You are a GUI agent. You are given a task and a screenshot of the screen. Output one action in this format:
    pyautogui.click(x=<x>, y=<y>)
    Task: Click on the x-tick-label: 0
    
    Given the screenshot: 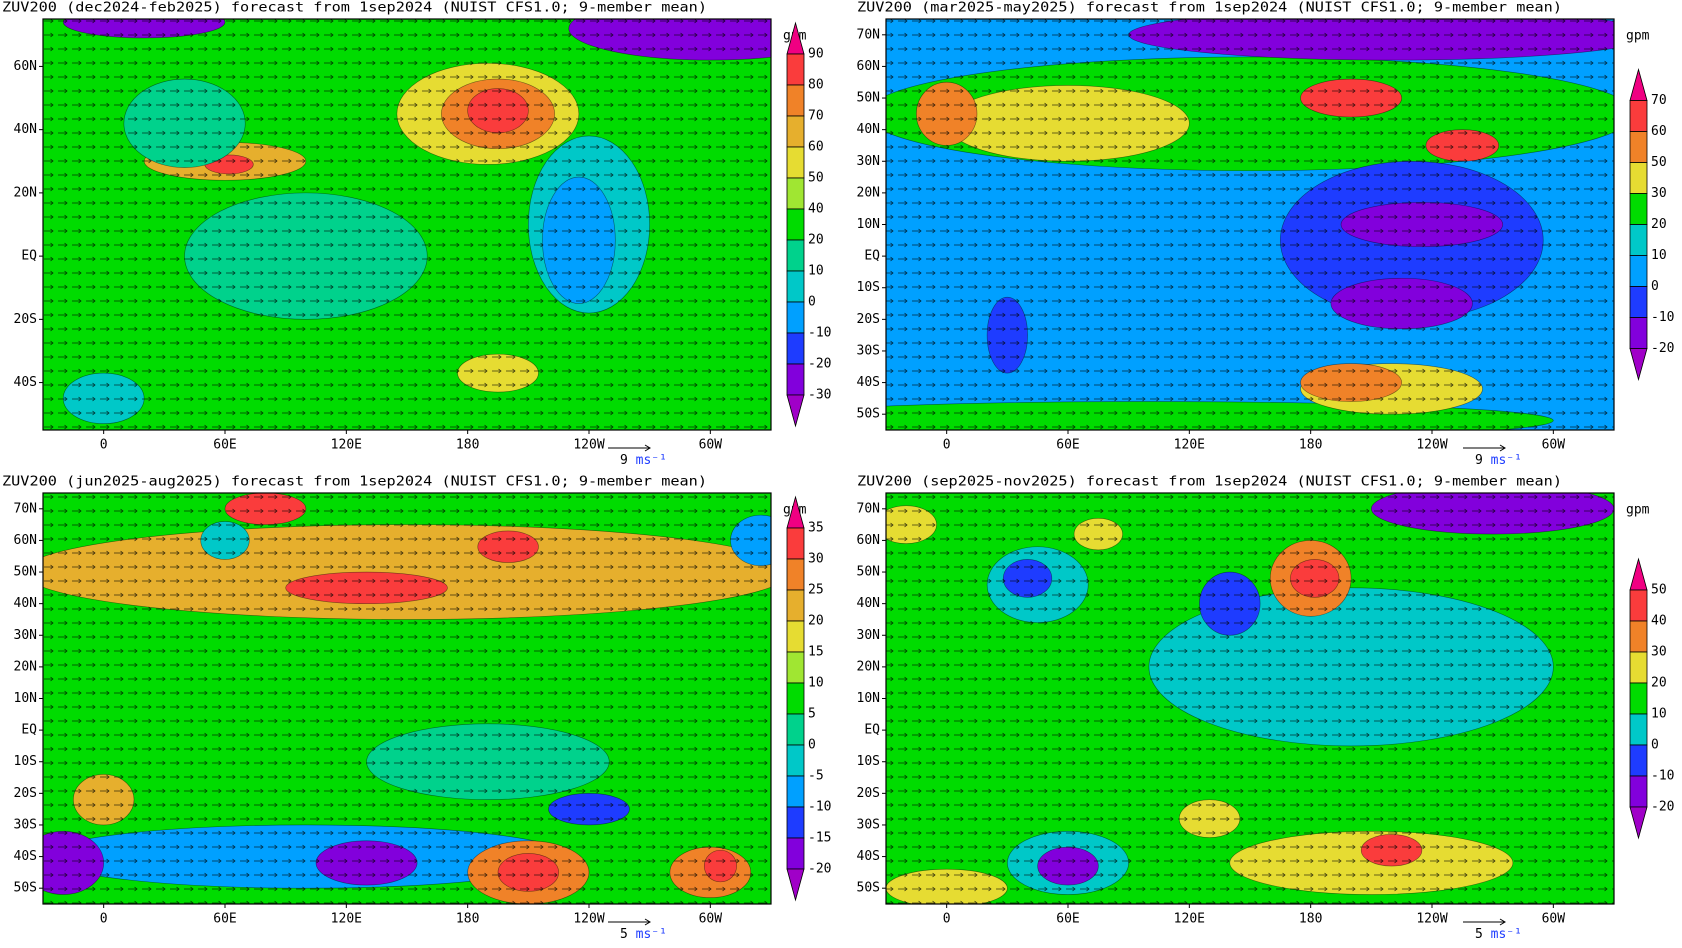 What is the action you would take?
    pyautogui.click(x=104, y=919)
    